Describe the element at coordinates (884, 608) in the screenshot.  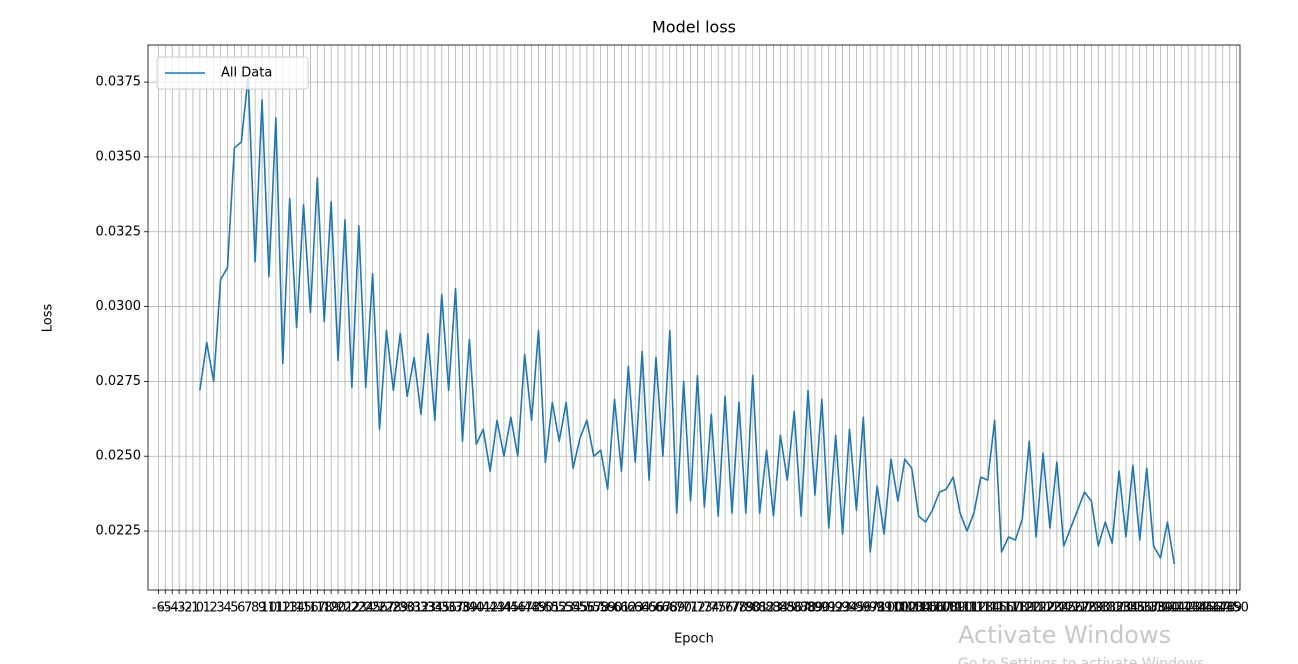
I see `x-tick-label: 99` at that location.